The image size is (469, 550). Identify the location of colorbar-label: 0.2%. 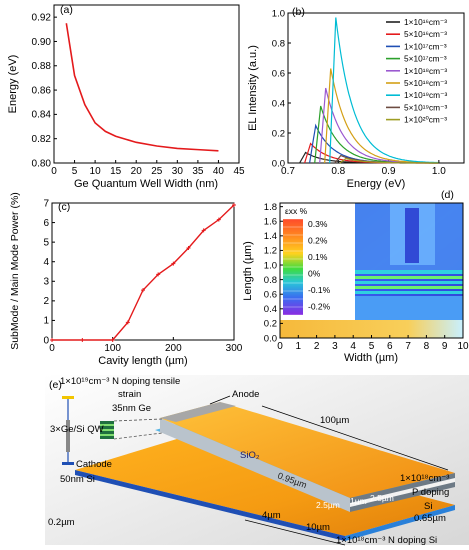
(318, 241).